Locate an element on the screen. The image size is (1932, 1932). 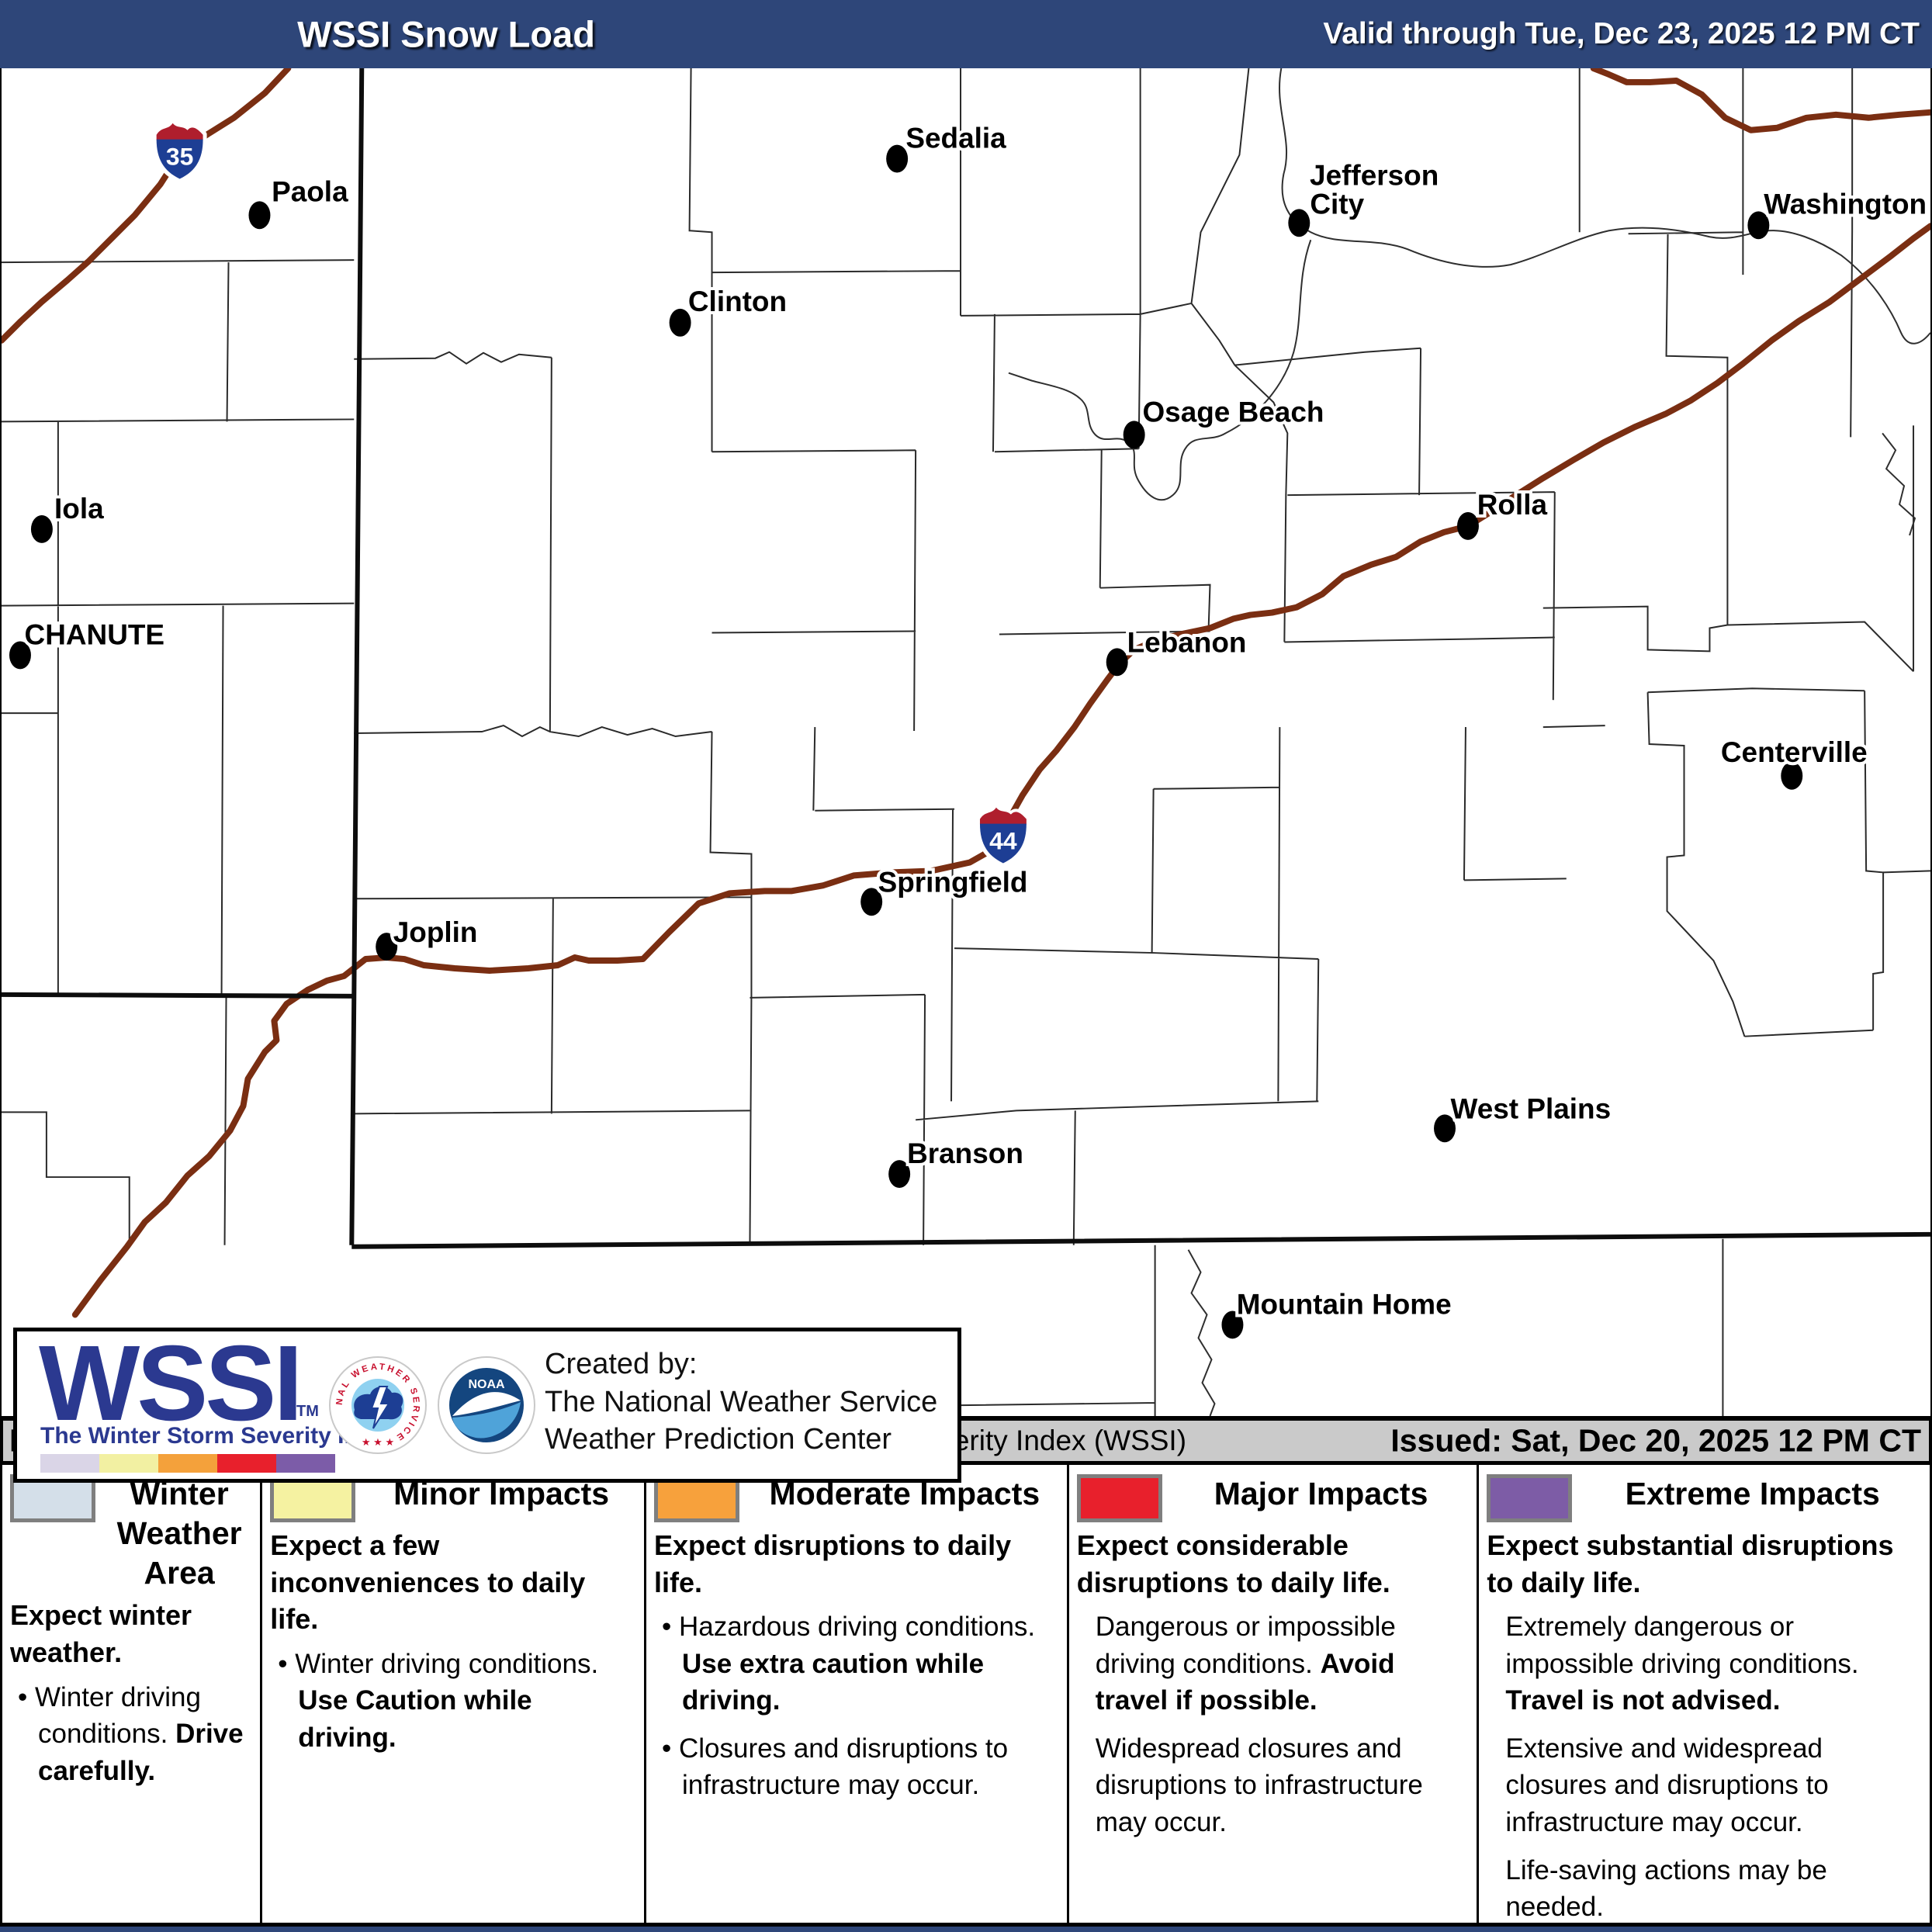
city-label: Clinton is located at coordinates (737, 301).